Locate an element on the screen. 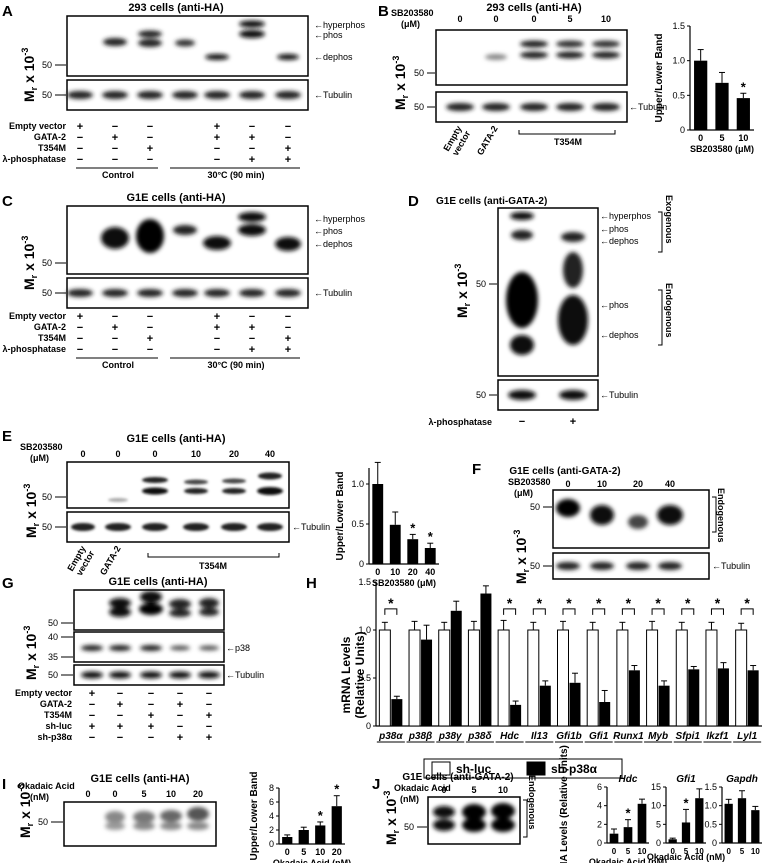  x-tick-label: Myb is located at coordinates (658, 736).